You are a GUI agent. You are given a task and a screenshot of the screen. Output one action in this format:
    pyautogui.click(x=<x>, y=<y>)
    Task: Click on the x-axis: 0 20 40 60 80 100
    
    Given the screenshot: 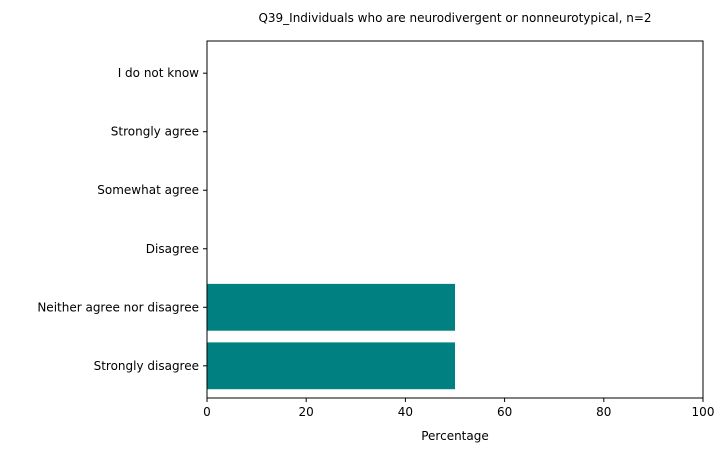 What is the action you would take?
    pyautogui.click(x=458, y=408)
    